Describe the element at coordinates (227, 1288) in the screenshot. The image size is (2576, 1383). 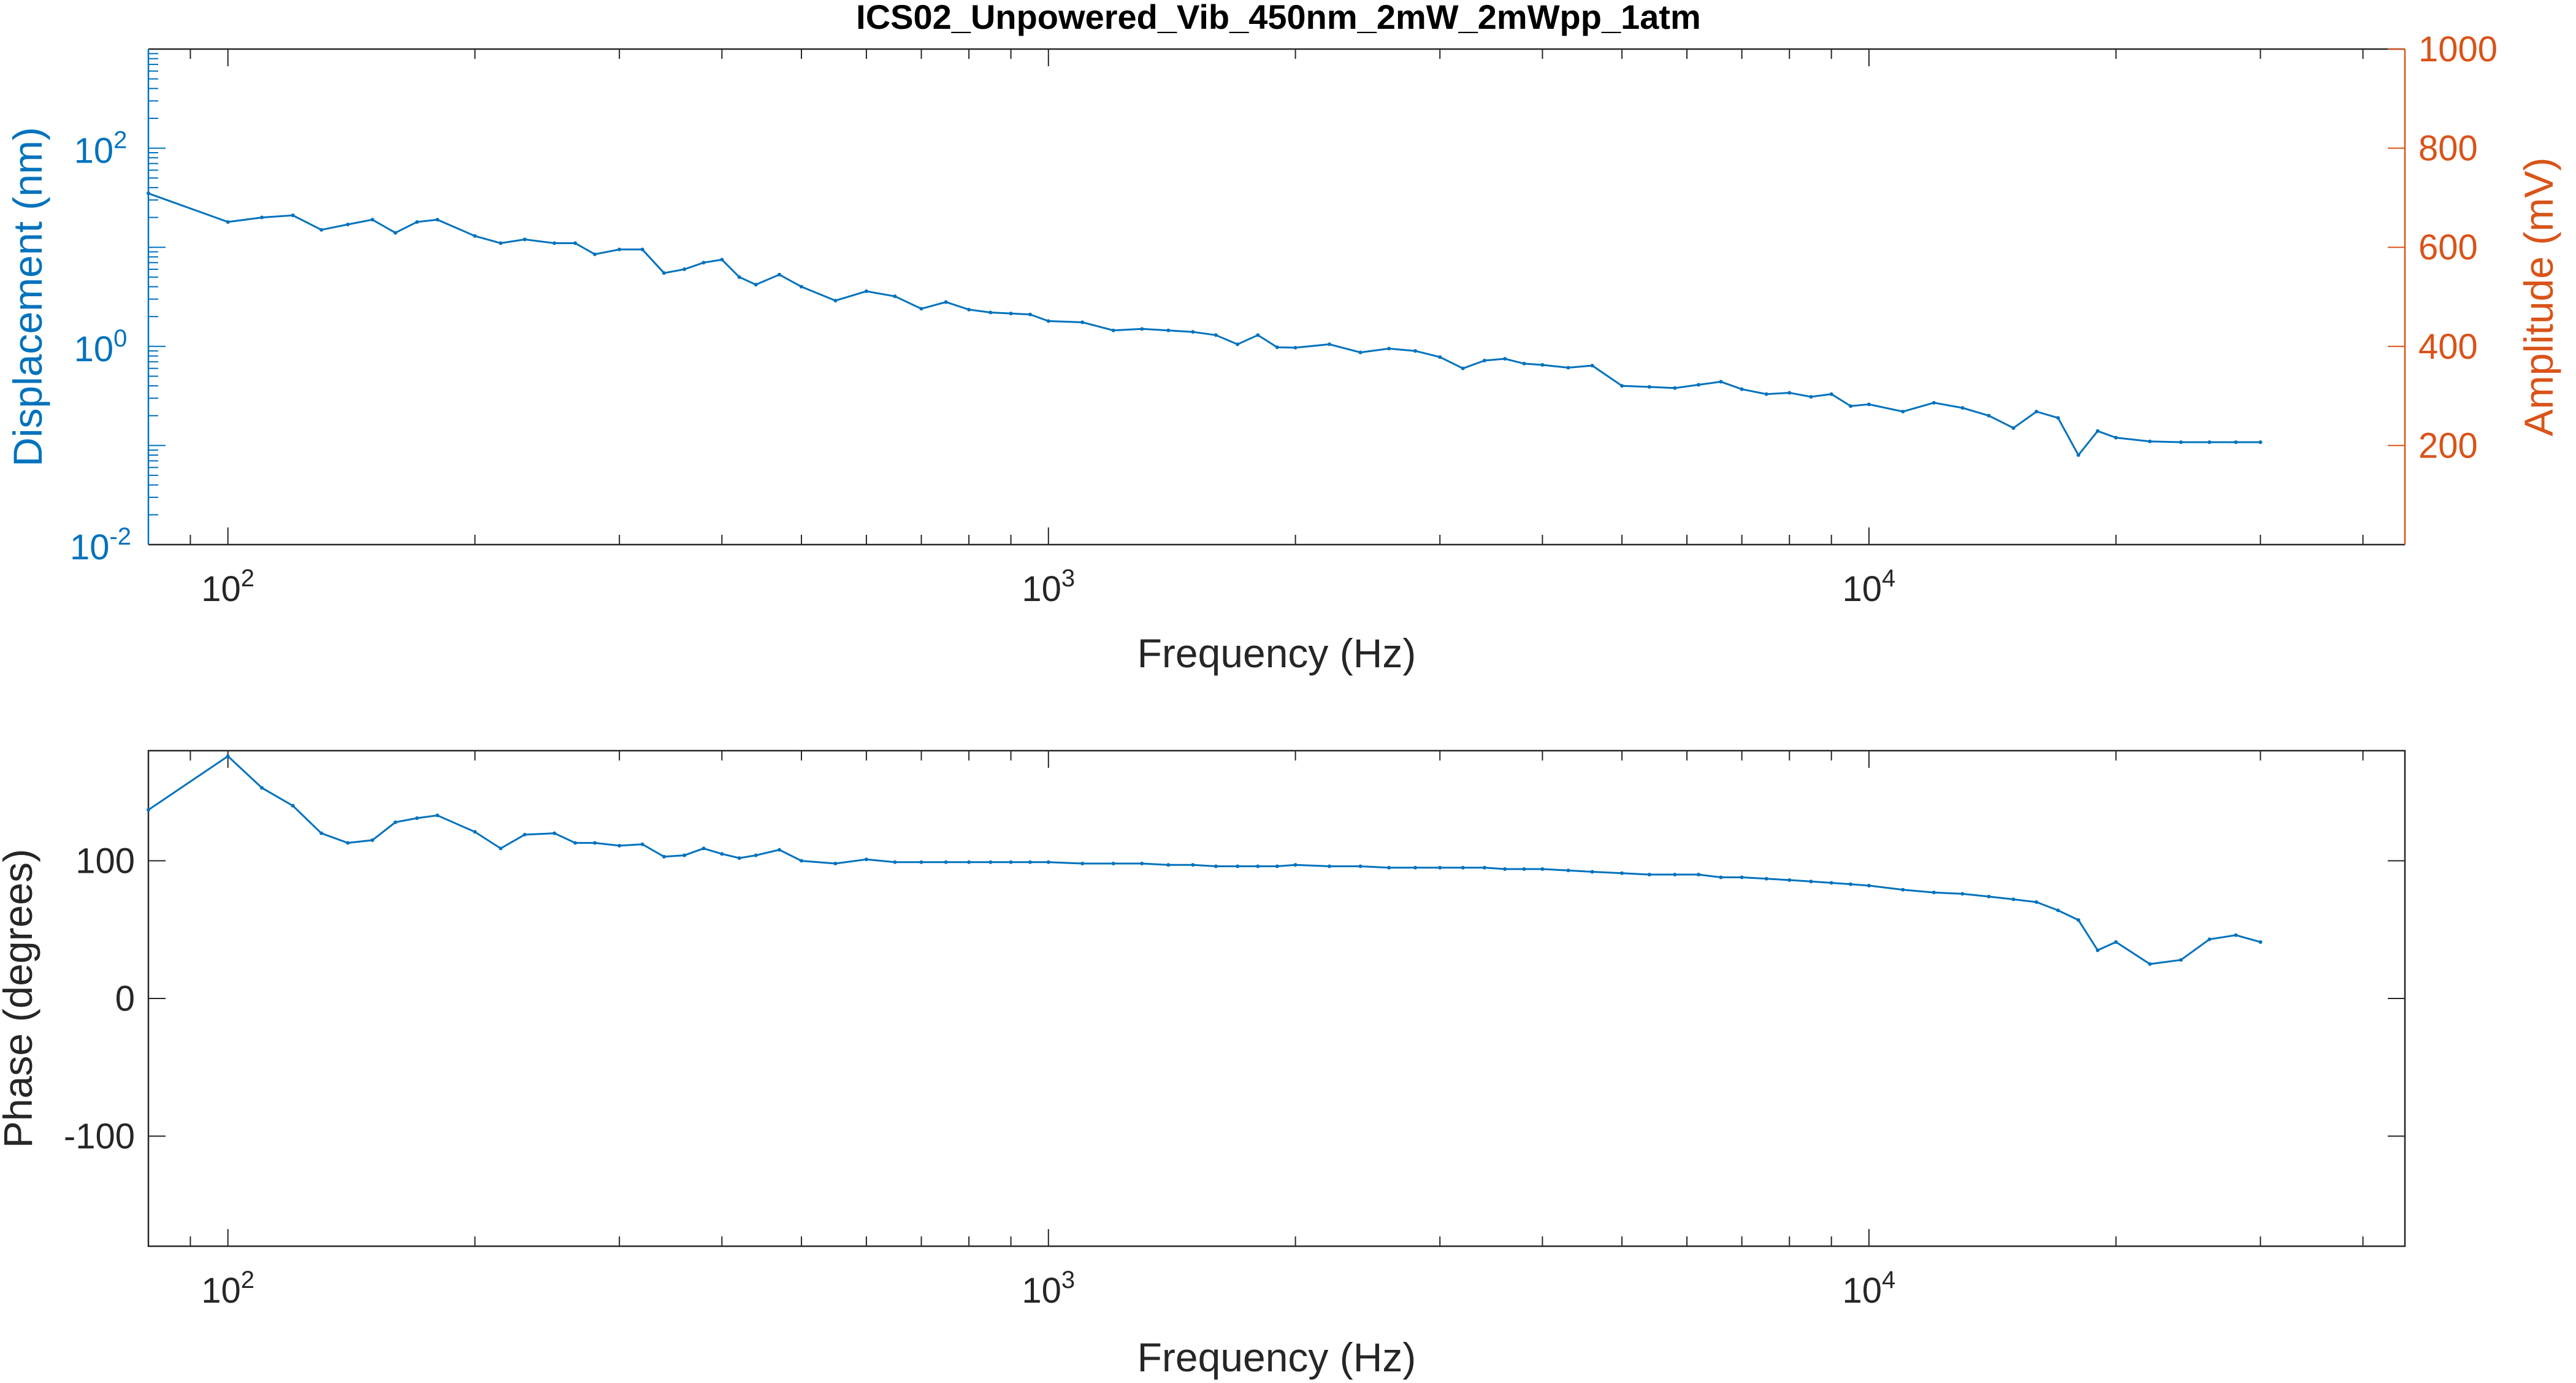
I see `phase-x-tick-label: 102` at that location.